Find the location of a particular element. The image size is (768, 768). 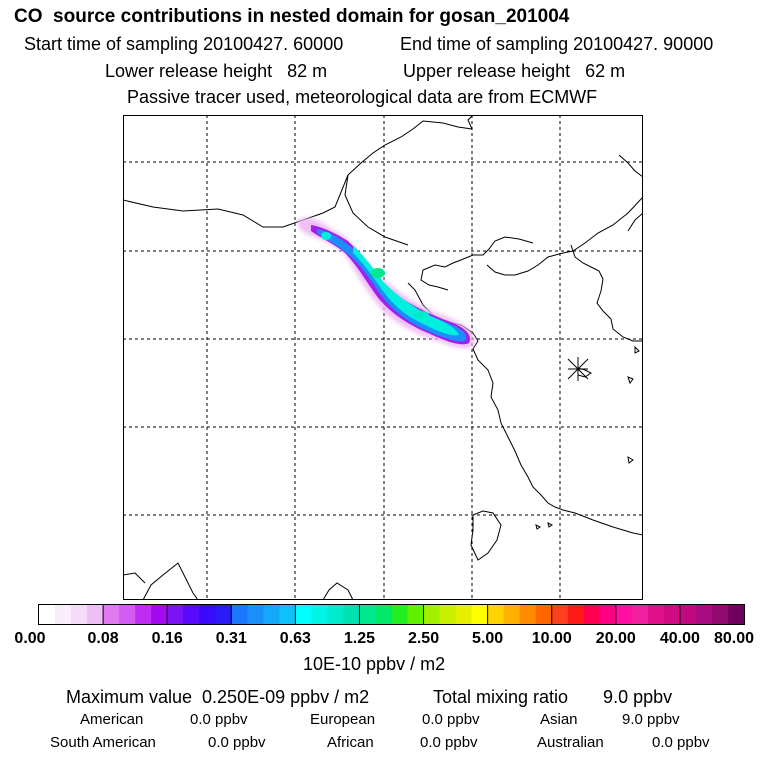

colorbar-frame is located at coordinates (391, 614).